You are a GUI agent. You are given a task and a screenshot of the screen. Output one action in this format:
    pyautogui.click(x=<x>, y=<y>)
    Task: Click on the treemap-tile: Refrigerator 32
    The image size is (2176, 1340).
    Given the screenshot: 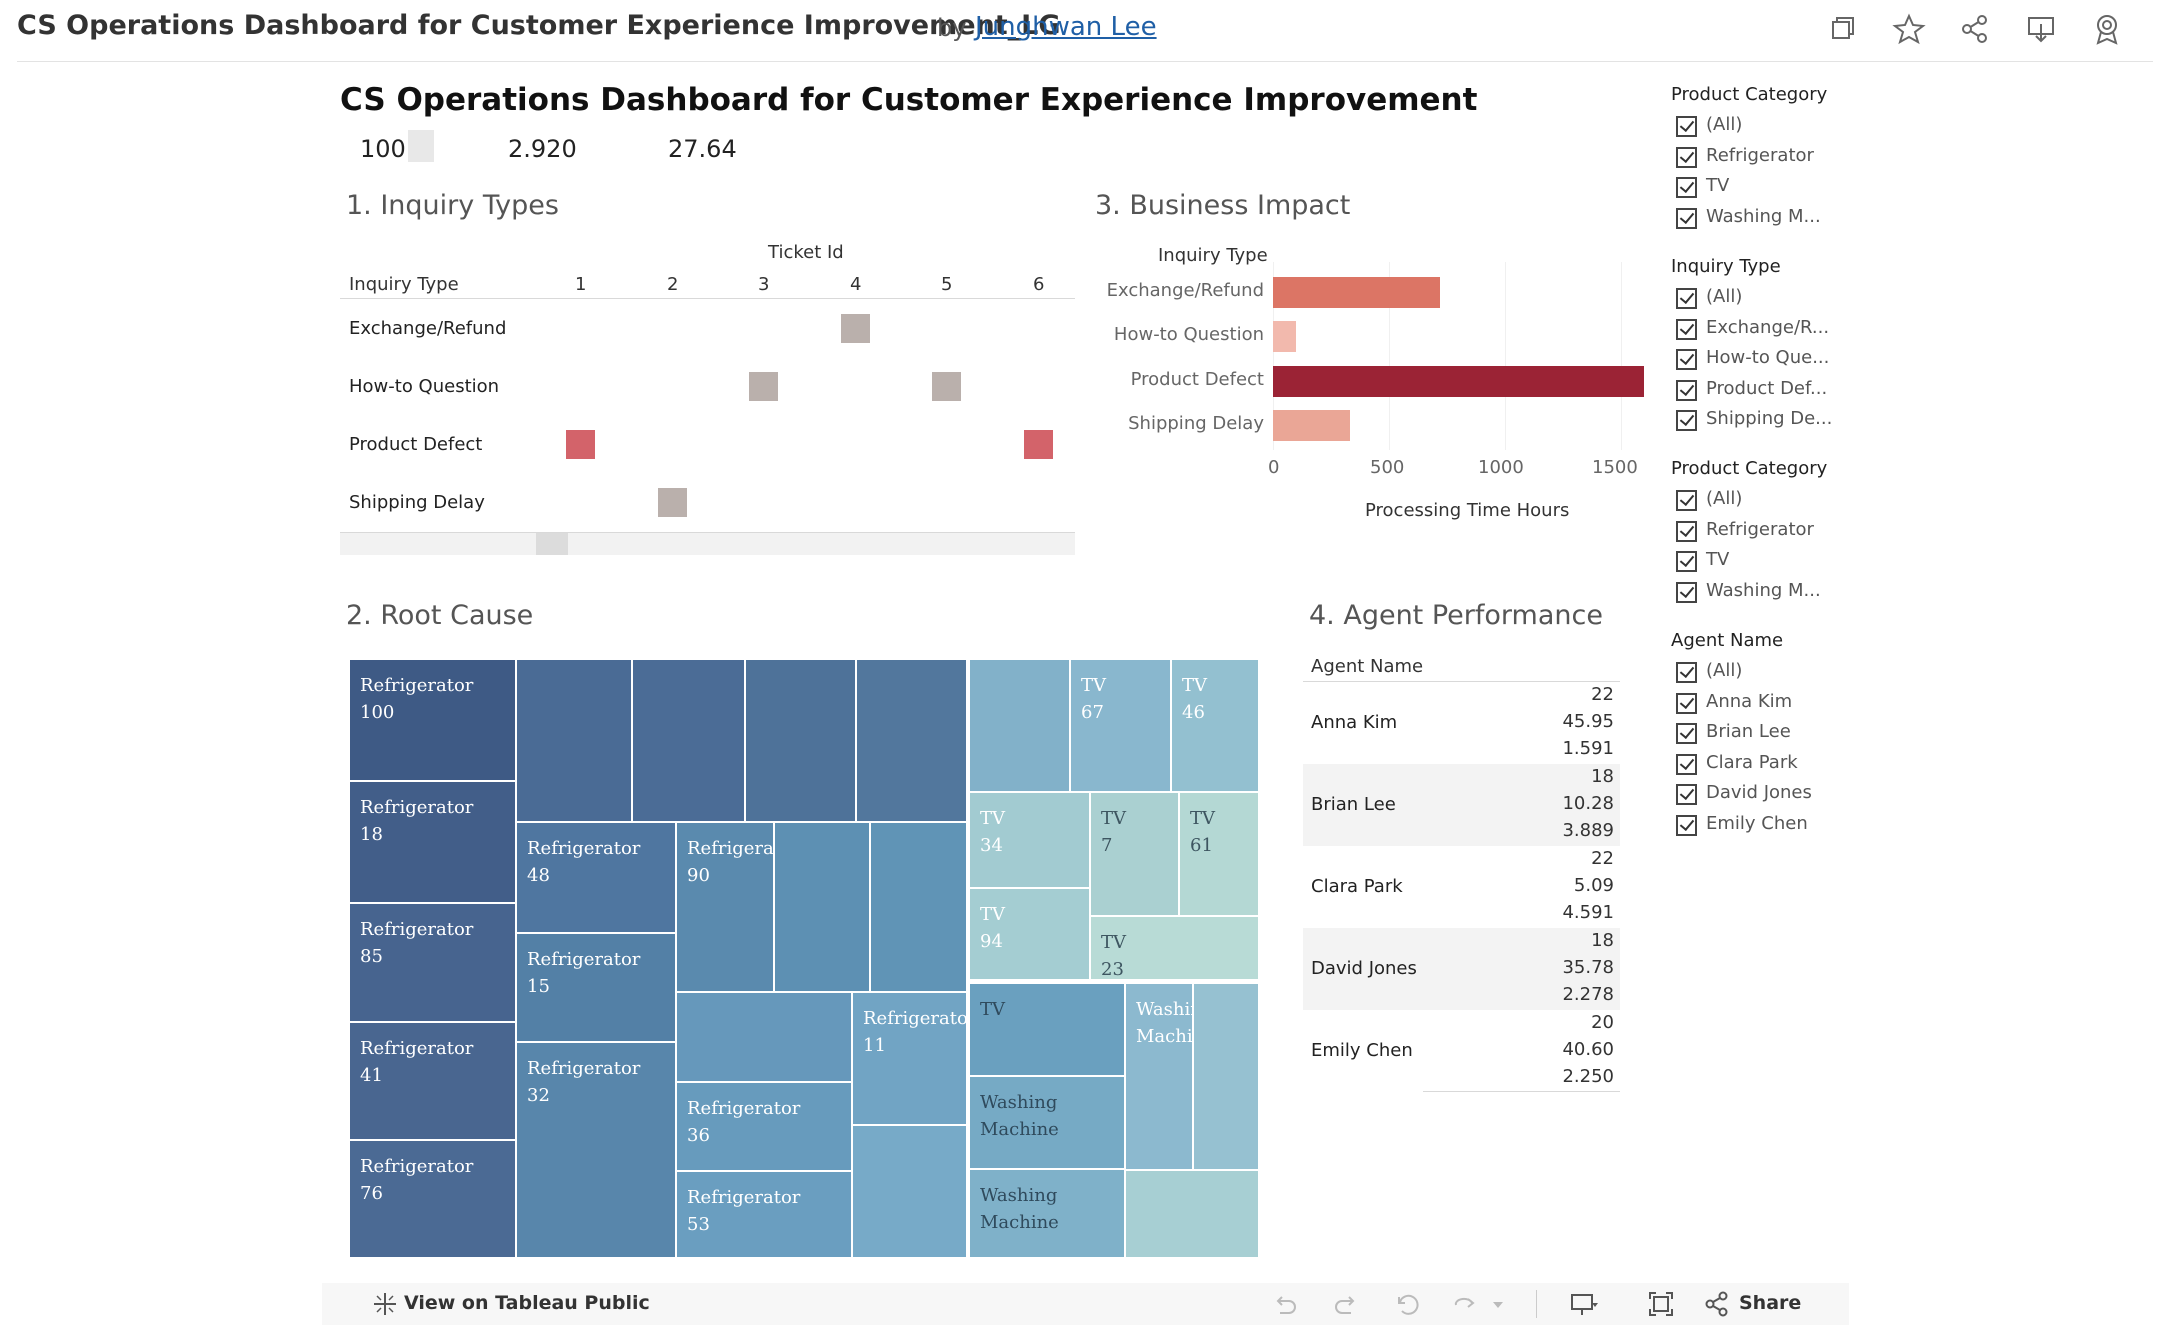 What is the action you would take?
    pyautogui.click(x=596, y=1150)
    